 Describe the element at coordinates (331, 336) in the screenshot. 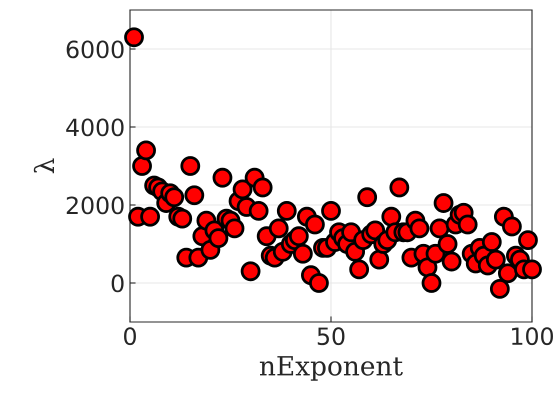

I see `x-tick-label: 50` at that location.